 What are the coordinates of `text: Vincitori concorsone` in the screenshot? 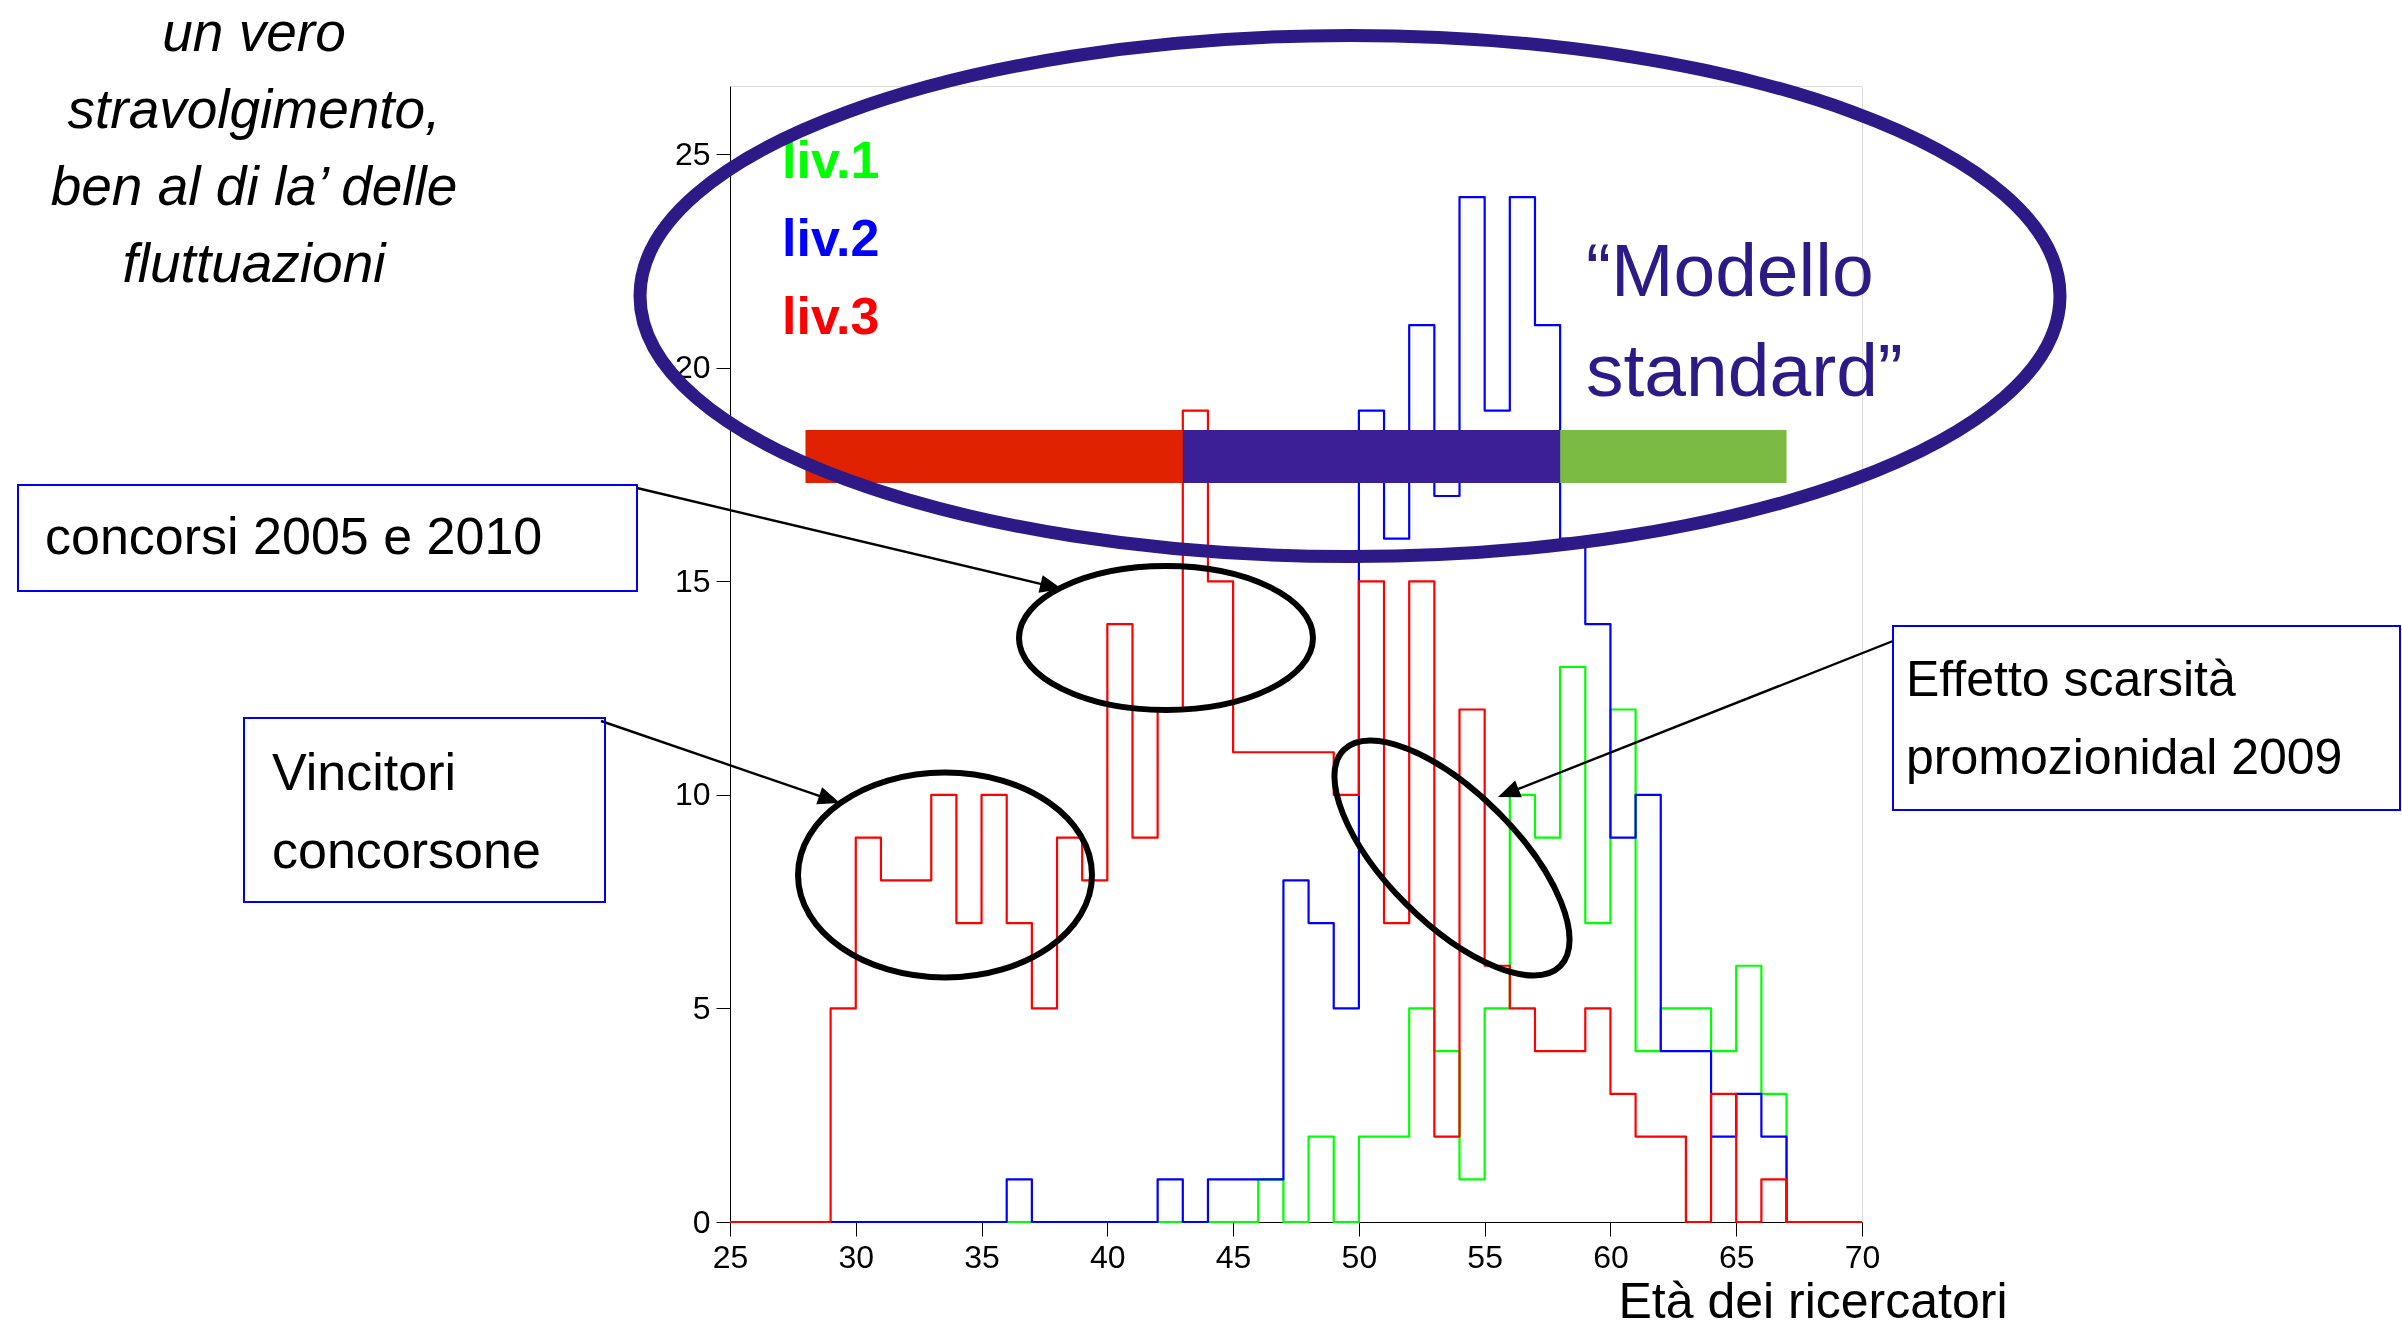 It's located at (406, 811).